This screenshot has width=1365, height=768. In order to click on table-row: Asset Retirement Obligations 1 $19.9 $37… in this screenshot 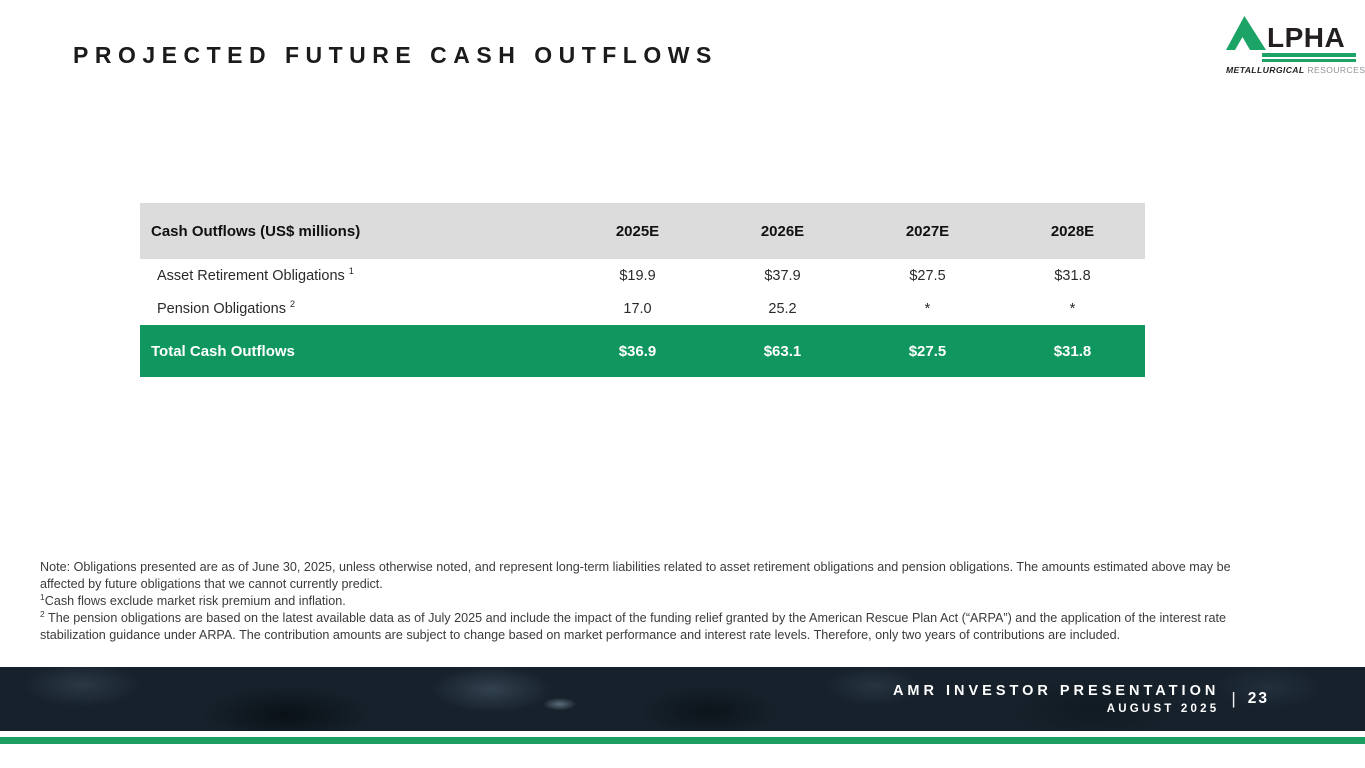, I will do `click(642, 275)`.